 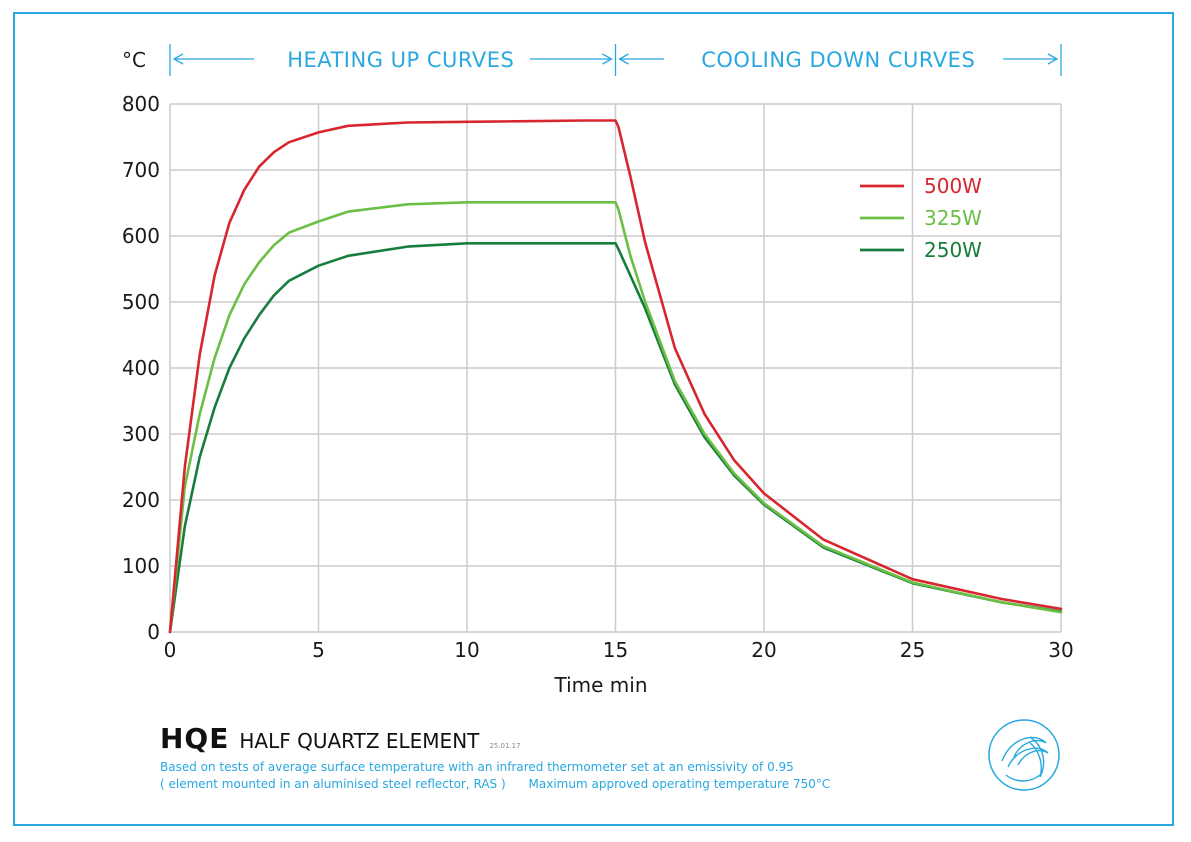 What do you see at coordinates (359, 741) in the screenshot?
I see `product-name: HALF QUARTZ ELEMENT` at bounding box center [359, 741].